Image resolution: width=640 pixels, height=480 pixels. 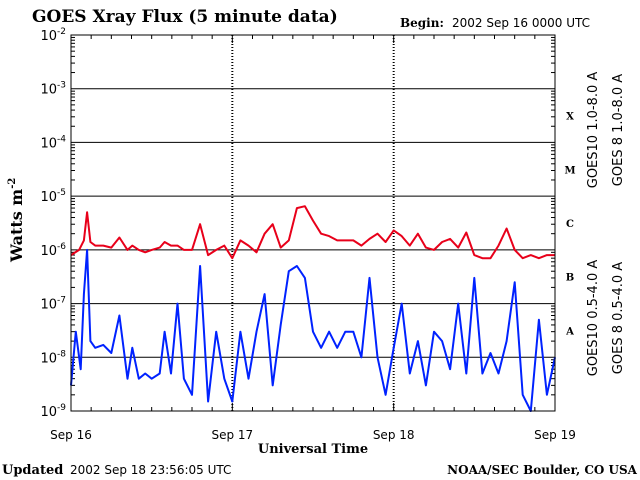 What do you see at coordinates (32, 470) in the screenshot?
I see `updated-label: Updated` at bounding box center [32, 470].